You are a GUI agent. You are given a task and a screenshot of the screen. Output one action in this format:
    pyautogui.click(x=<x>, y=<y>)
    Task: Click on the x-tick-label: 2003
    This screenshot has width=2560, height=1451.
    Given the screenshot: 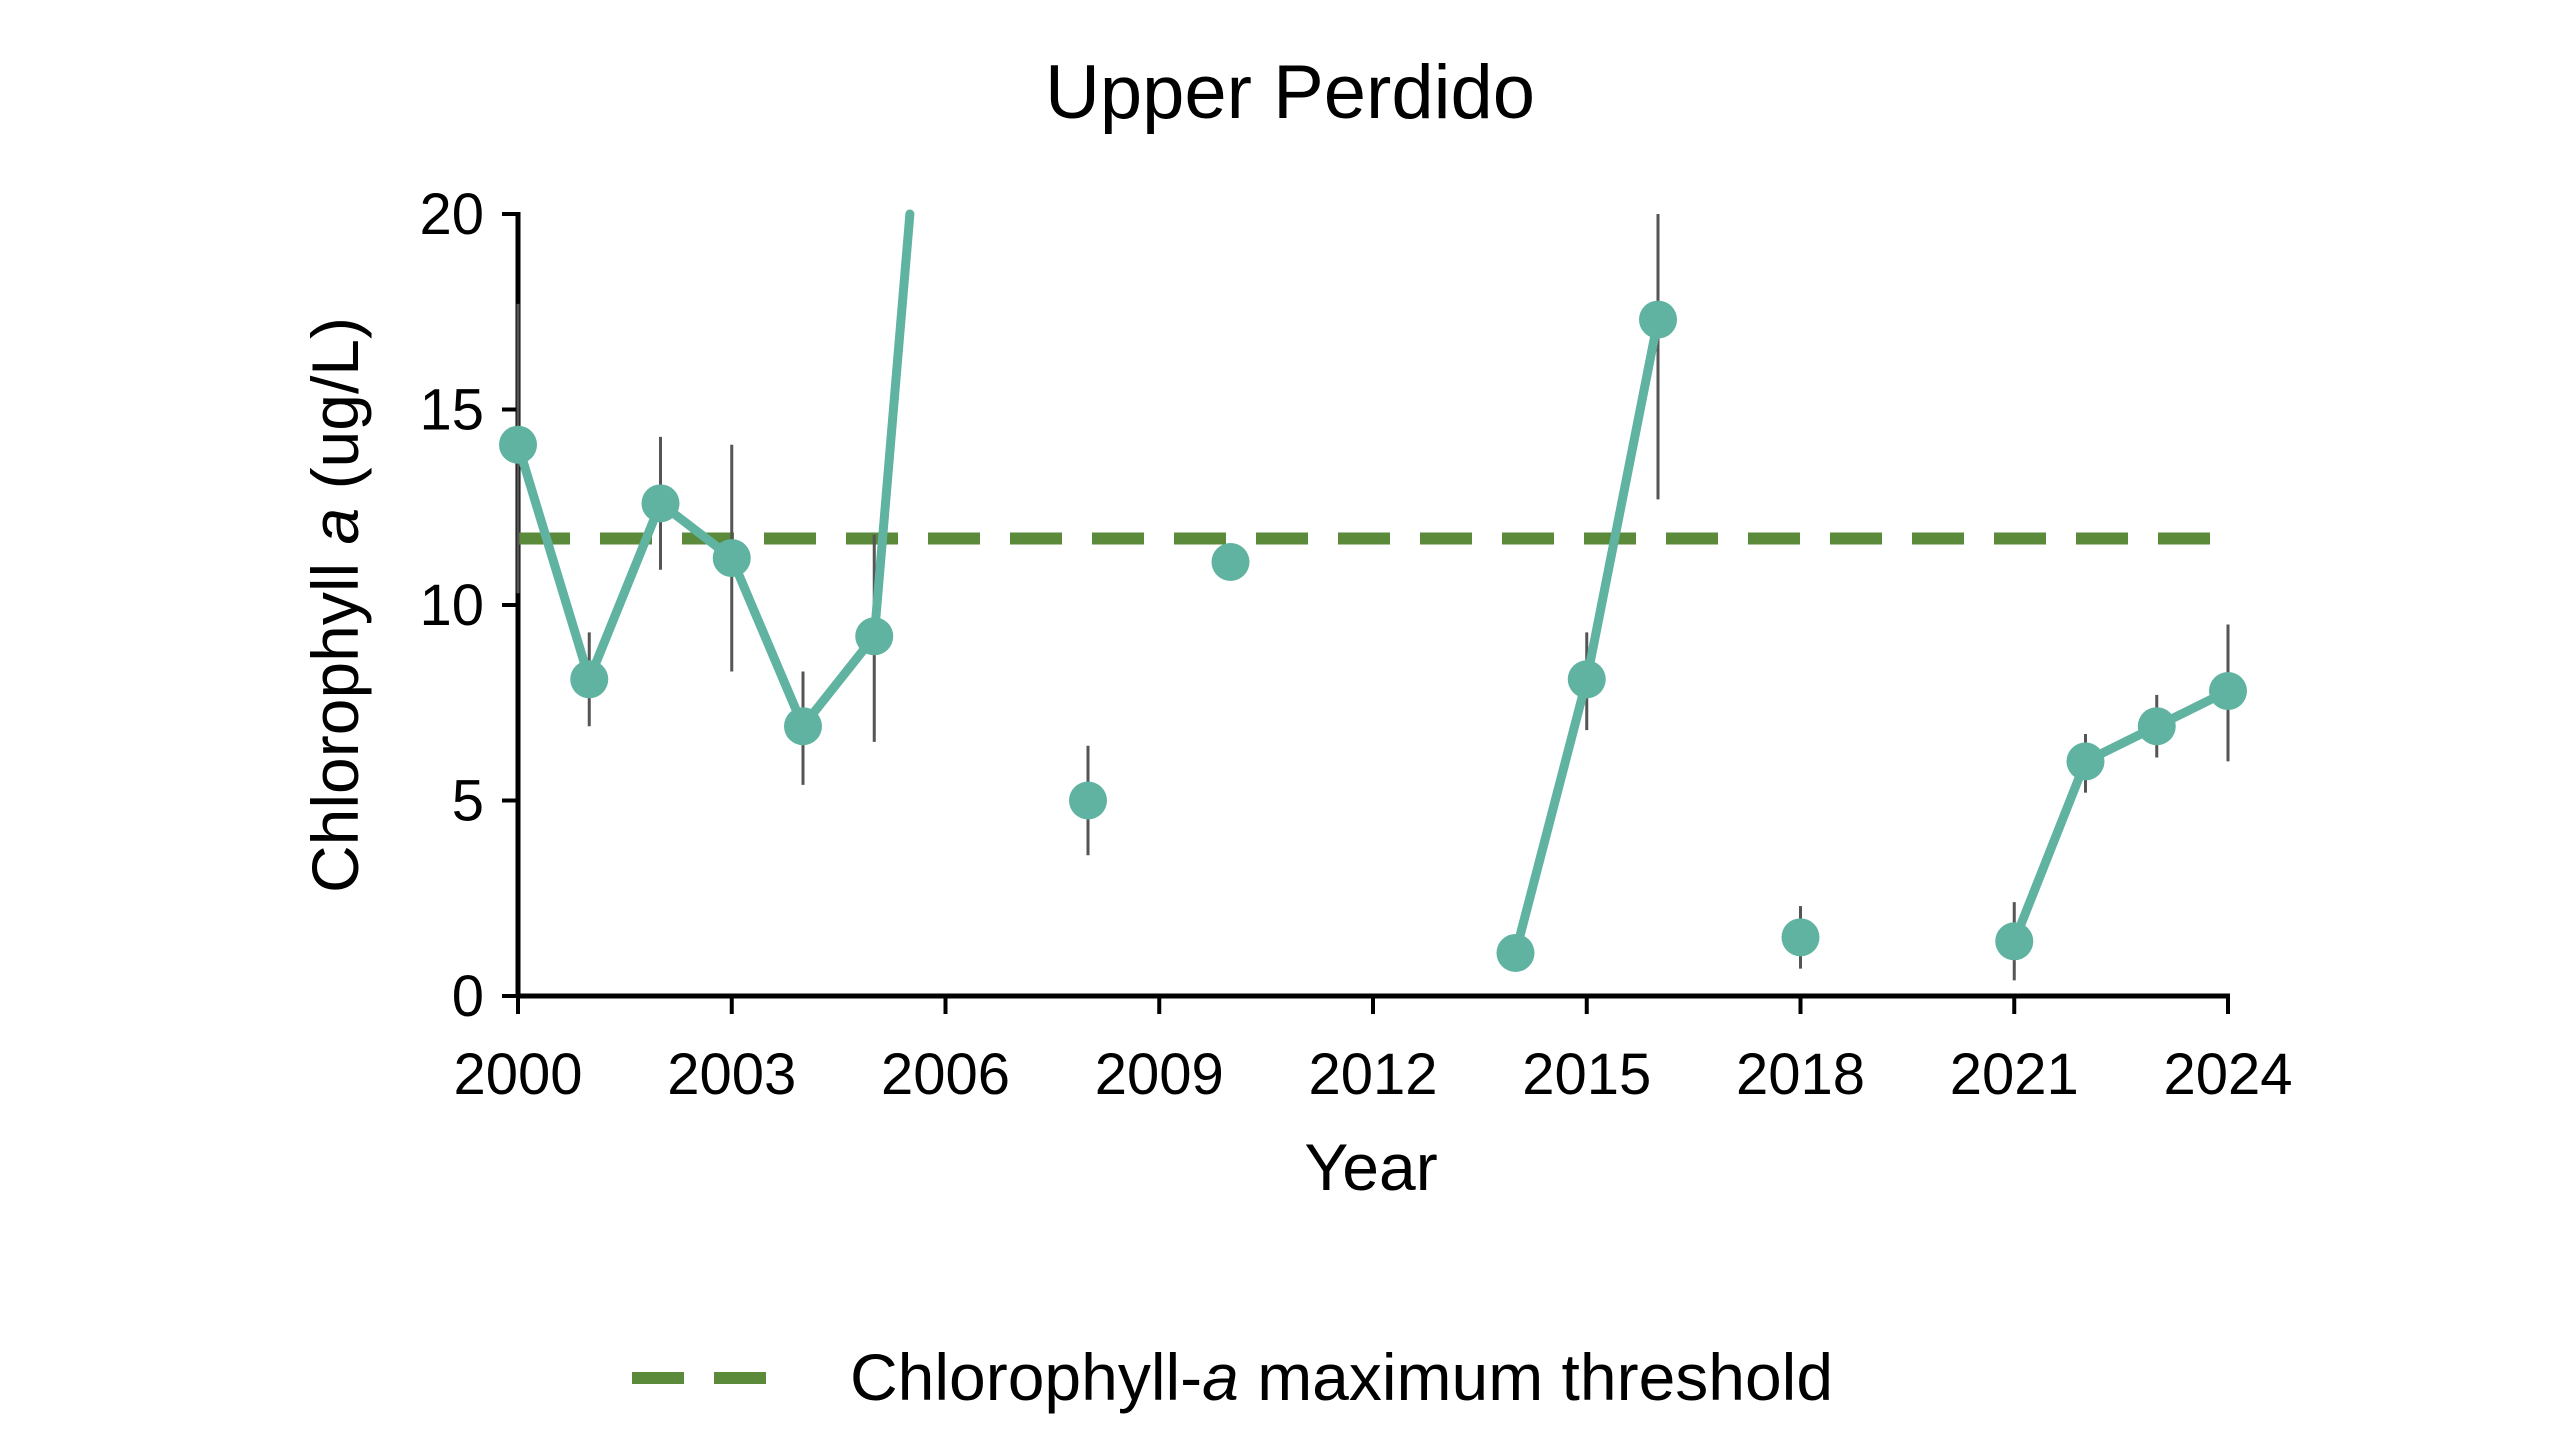 What is the action you would take?
    pyautogui.click(x=731, y=1074)
    